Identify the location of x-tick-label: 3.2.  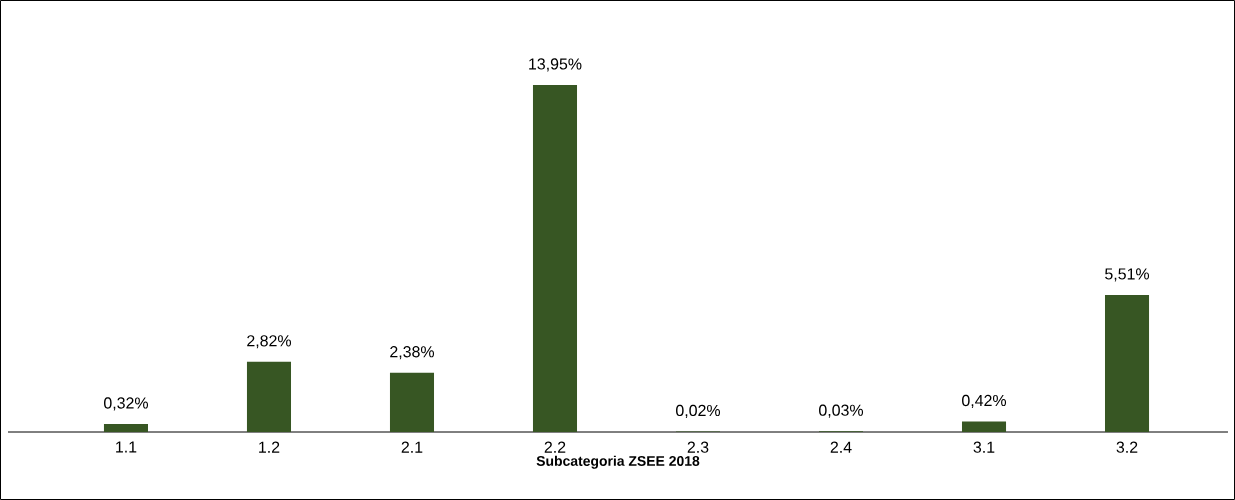
(1127, 447).